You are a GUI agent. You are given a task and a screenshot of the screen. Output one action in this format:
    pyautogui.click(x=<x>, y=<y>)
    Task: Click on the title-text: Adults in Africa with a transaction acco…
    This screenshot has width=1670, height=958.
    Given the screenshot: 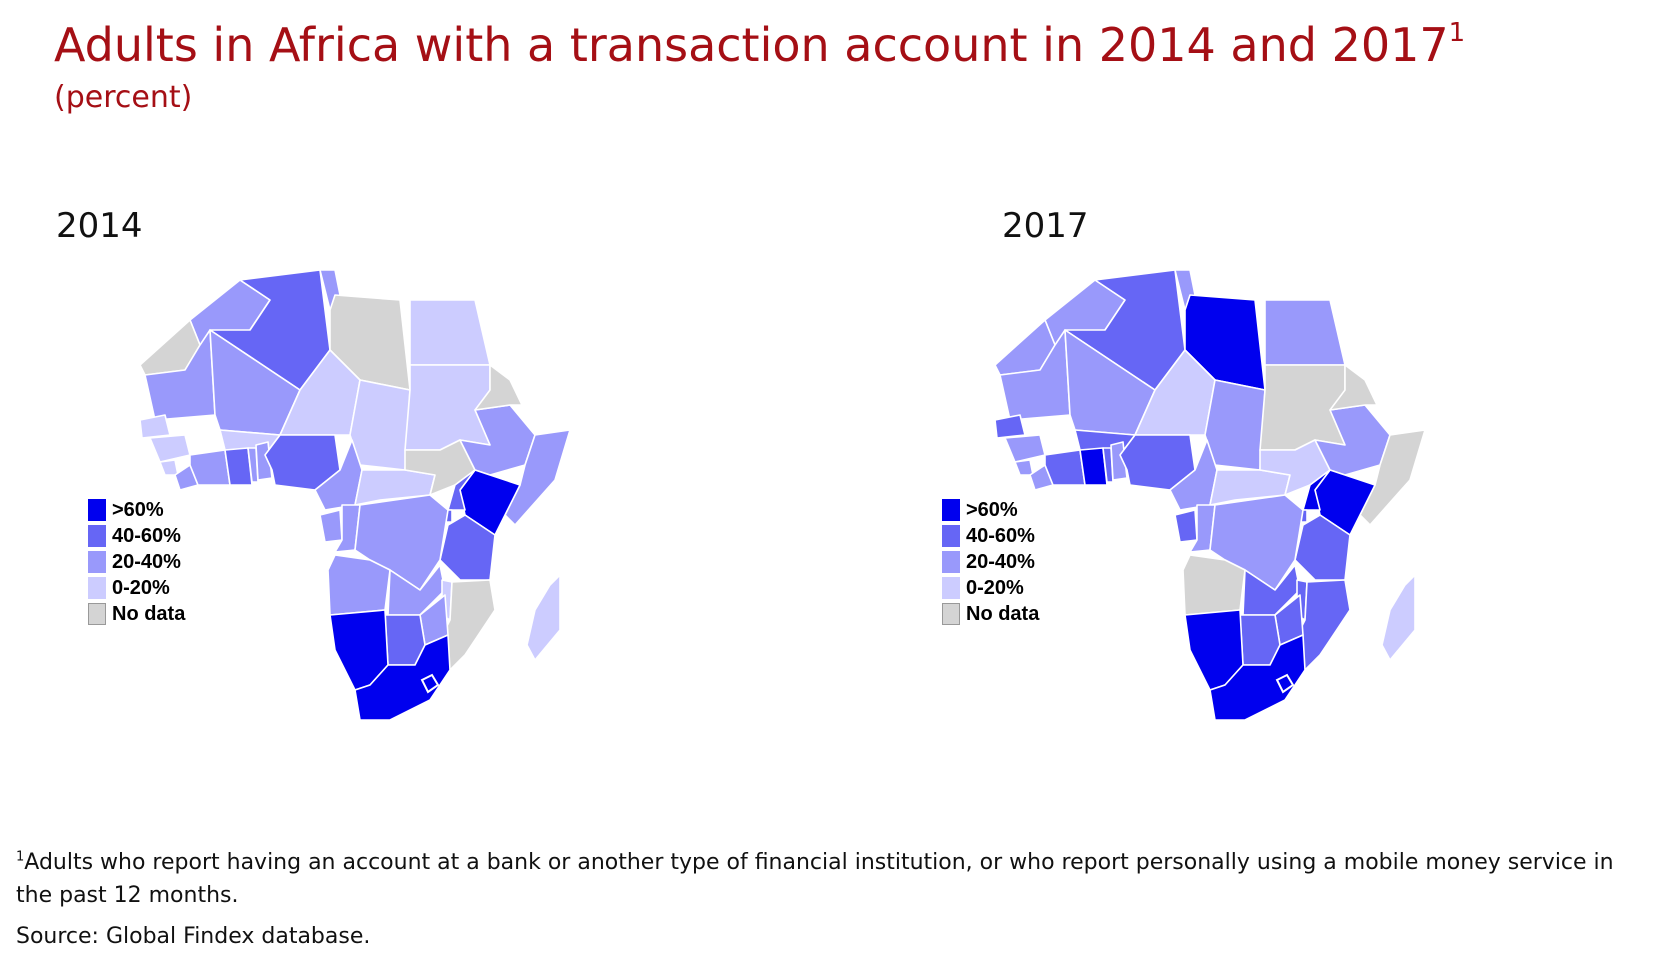 What is the action you would take?
    pyautogui.click(x=751, y=45)
    